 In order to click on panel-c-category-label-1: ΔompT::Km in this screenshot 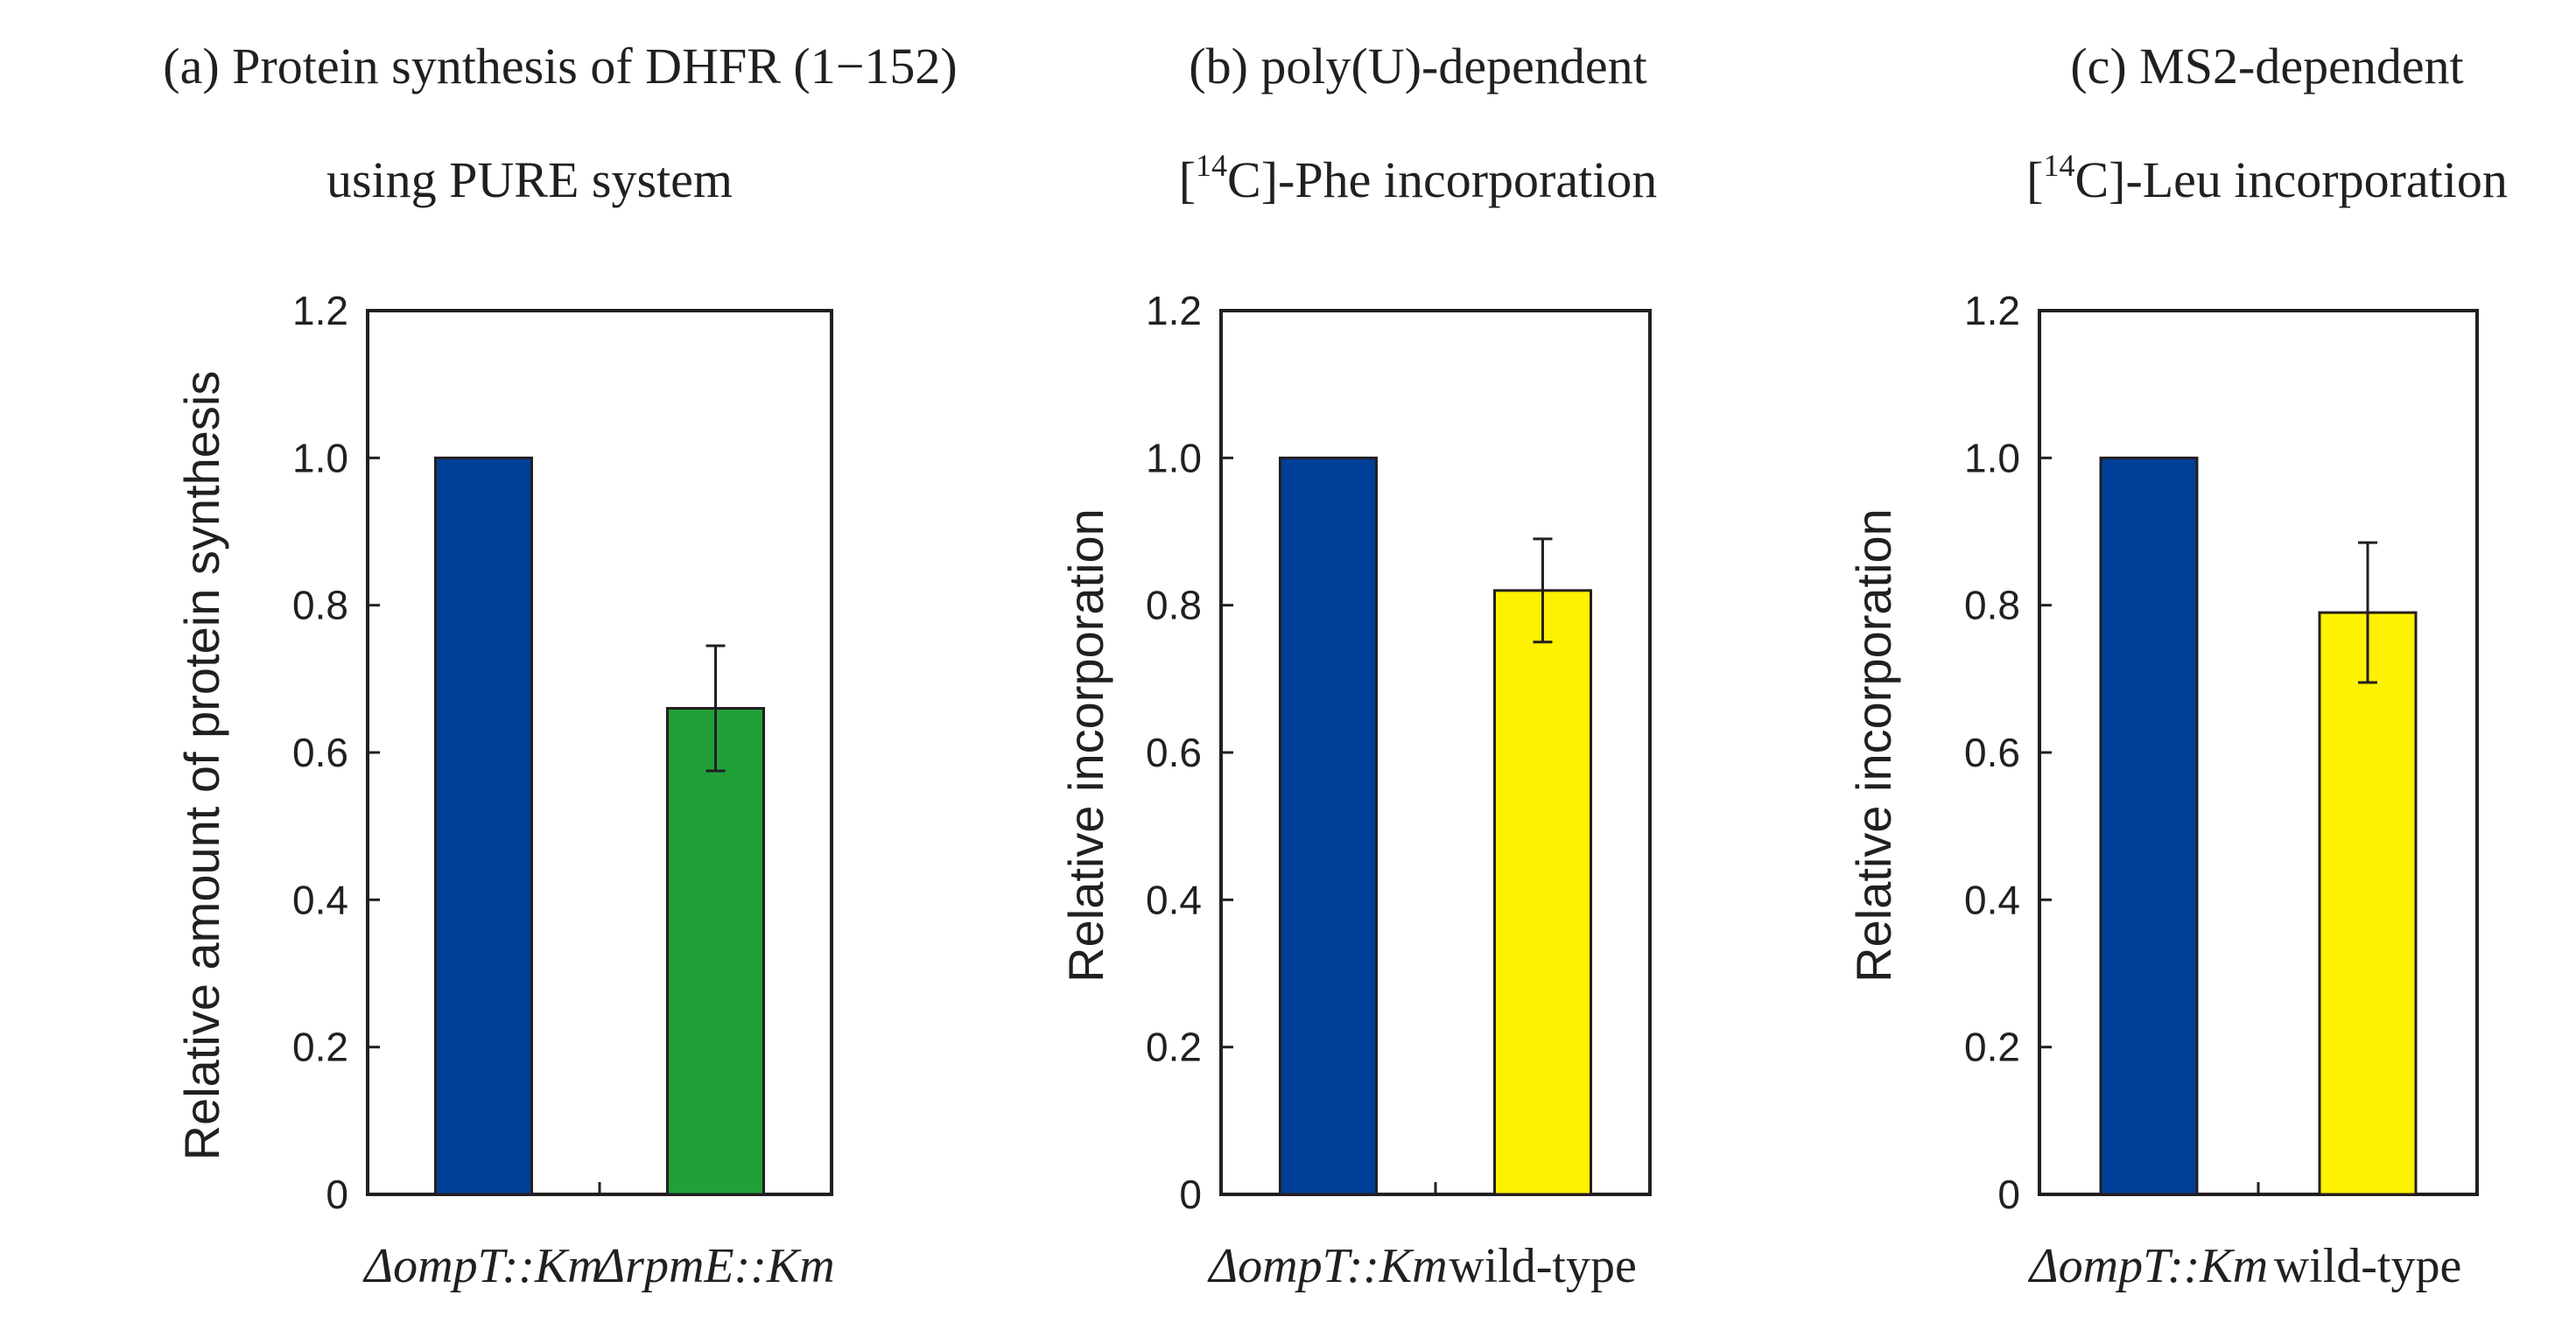, I will do `click(2148, 1266)`.